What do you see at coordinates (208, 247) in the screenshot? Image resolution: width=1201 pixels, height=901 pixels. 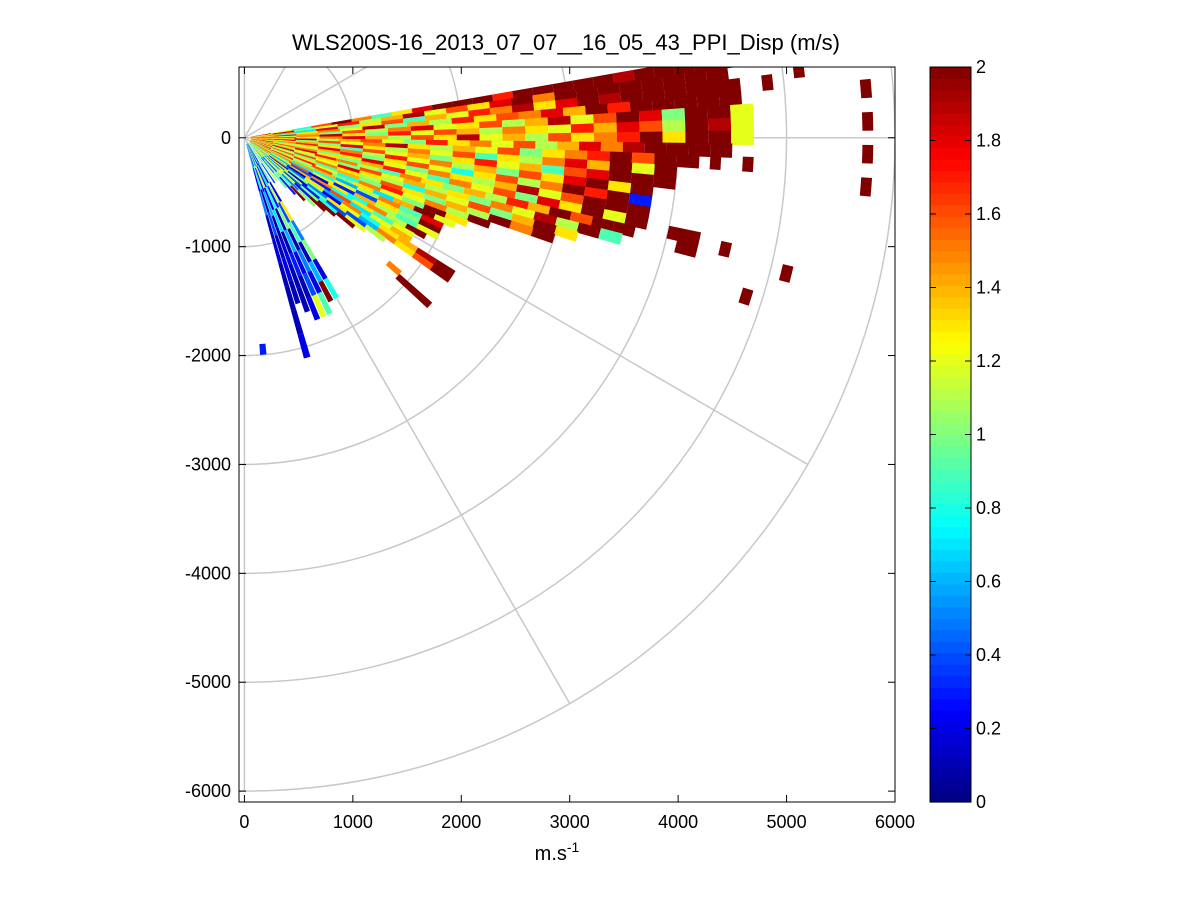 I see `y-tick-label: -1000` at bounding box center [208, 247].